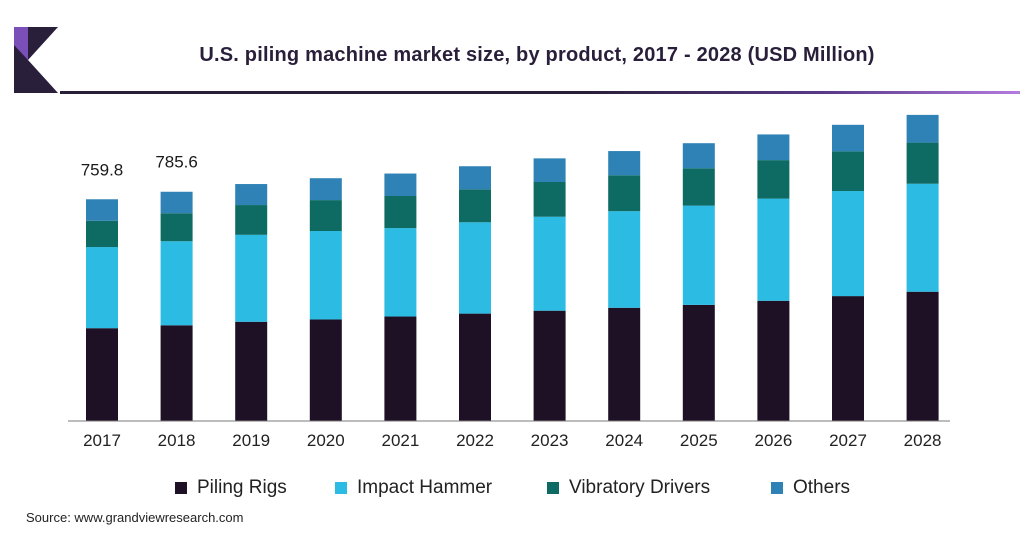  Describe the element at coordinates (475, 206) in the screenshot. I see `bar-segment-2022-vibratory-drivers` at that location.